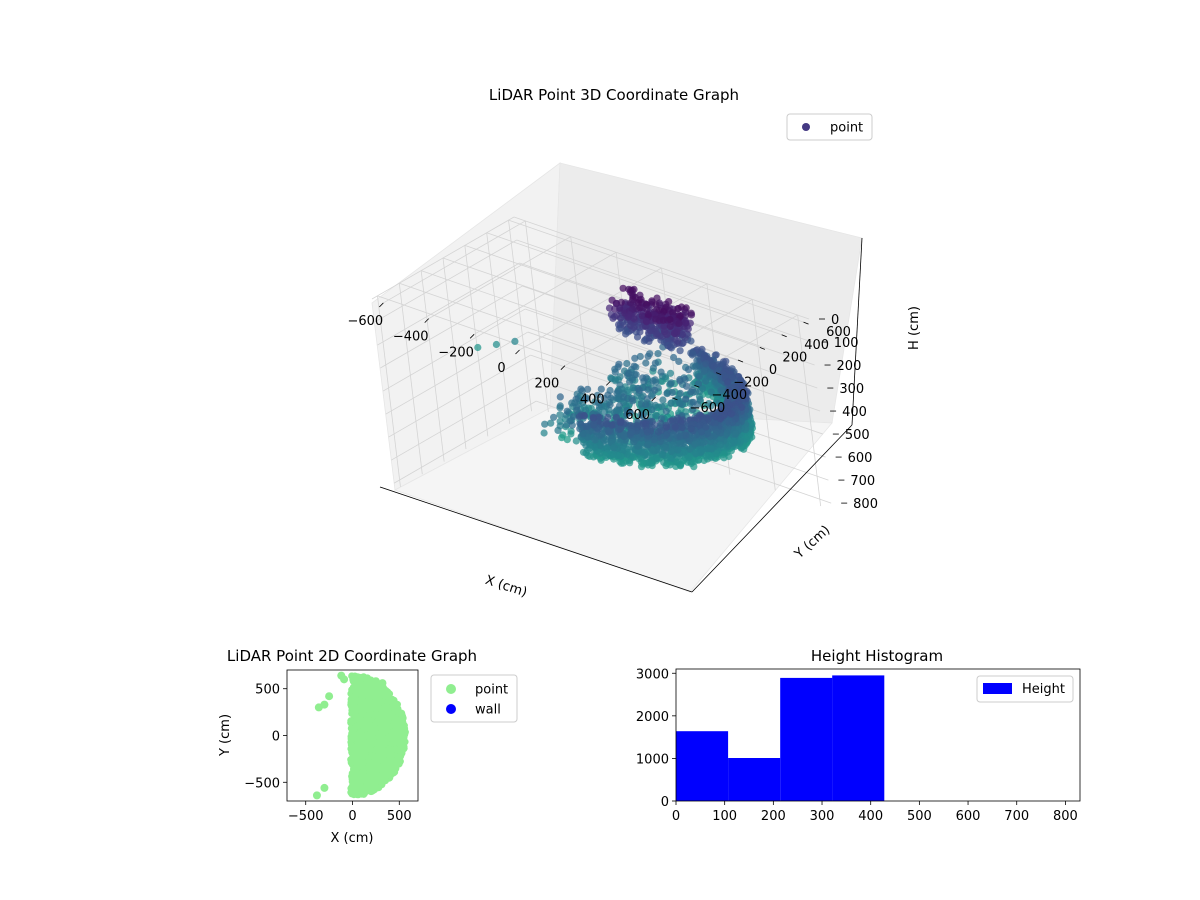 This screenshot has width=1200, height=900. I want to click on histogram-bars, so click(780, 738).